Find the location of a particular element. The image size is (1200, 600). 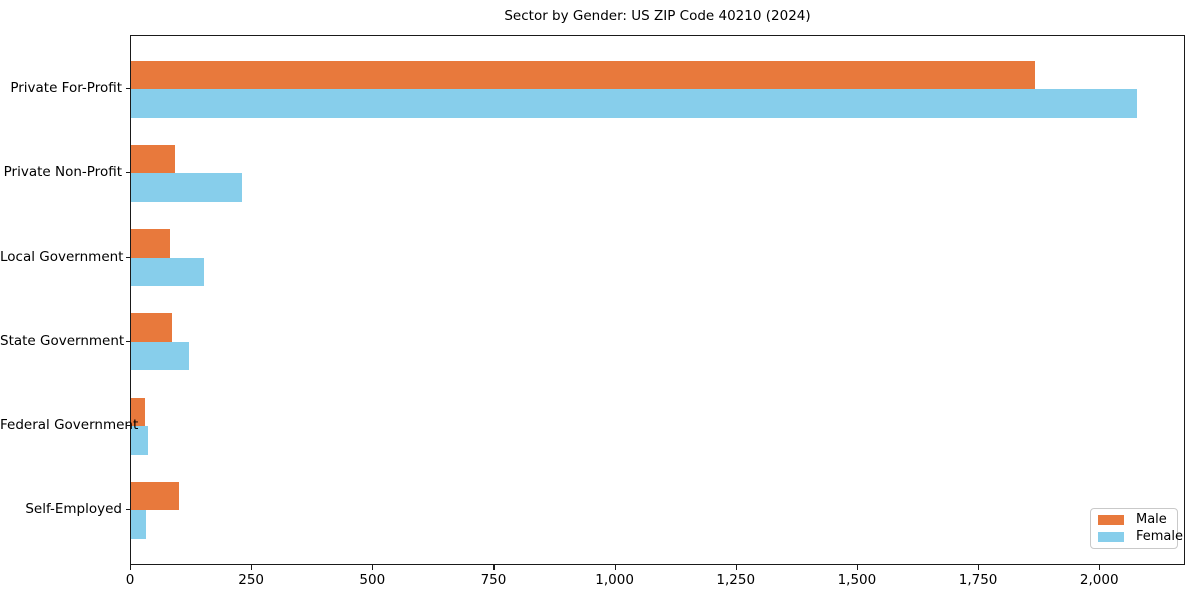

x-axis-tick-label-1-750: 1,750 is located at coordinates (978, 580).